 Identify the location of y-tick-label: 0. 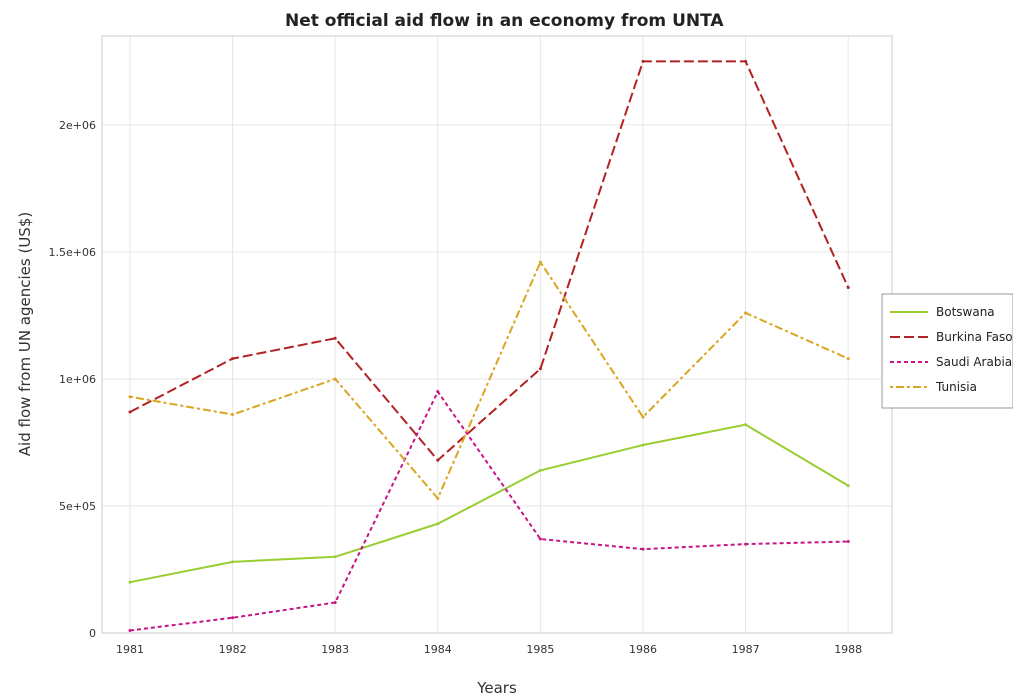
(92, 633).